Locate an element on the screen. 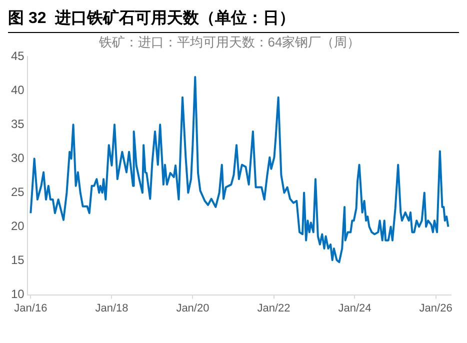 This screenshot has height=343, width=467. chart-title: 图 32 进口铁矿石可用天数（单位：日） is located at coordinates (233, 20).